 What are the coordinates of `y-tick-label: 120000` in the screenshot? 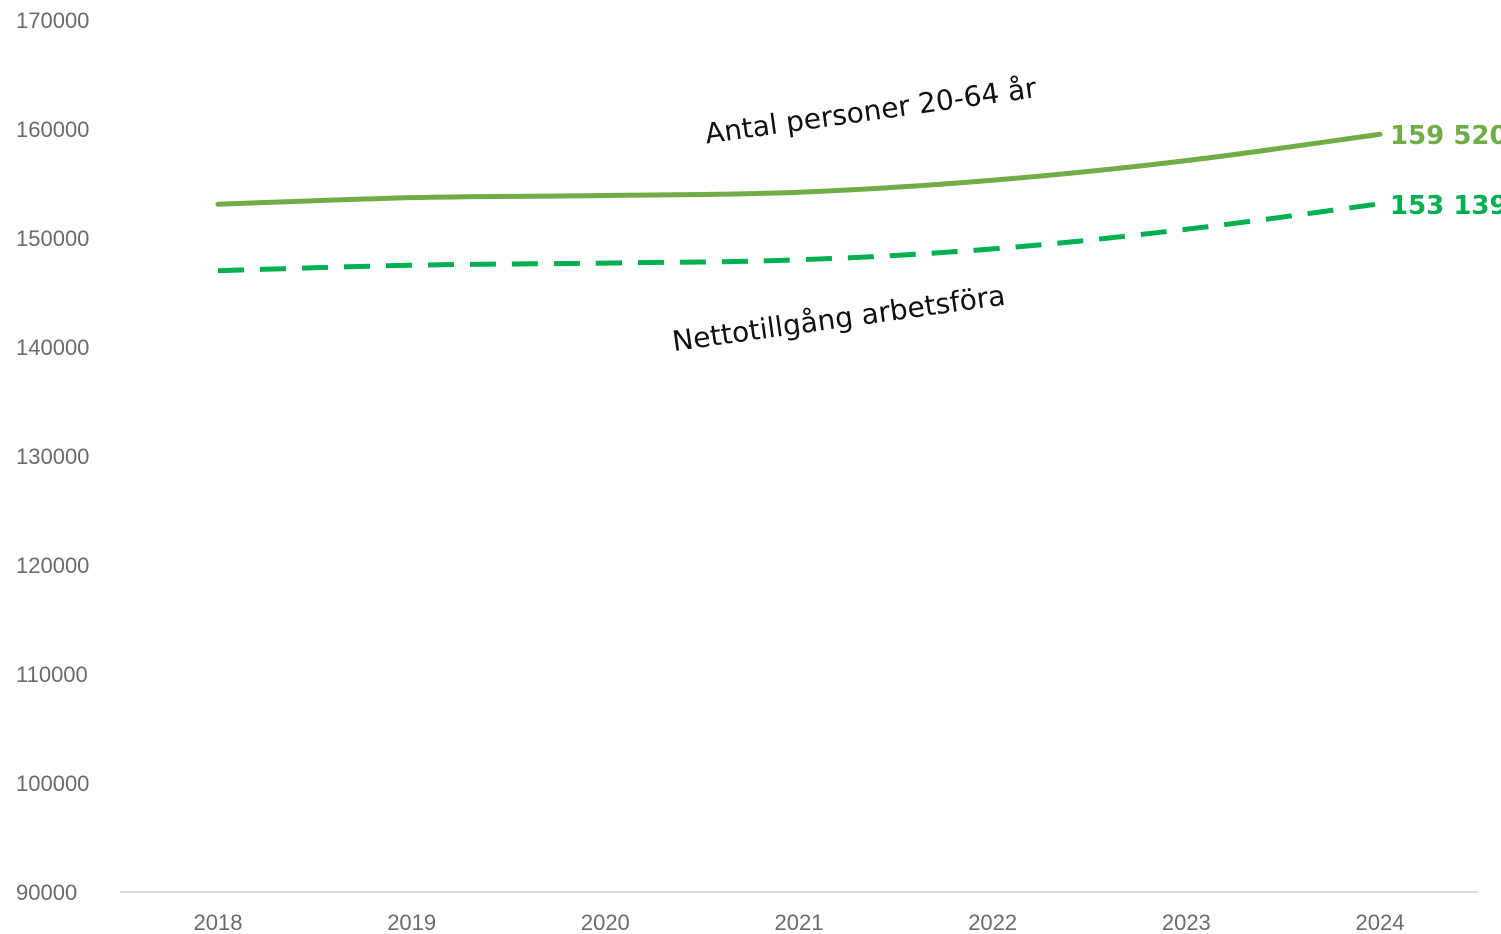 It's located at (52, 565).